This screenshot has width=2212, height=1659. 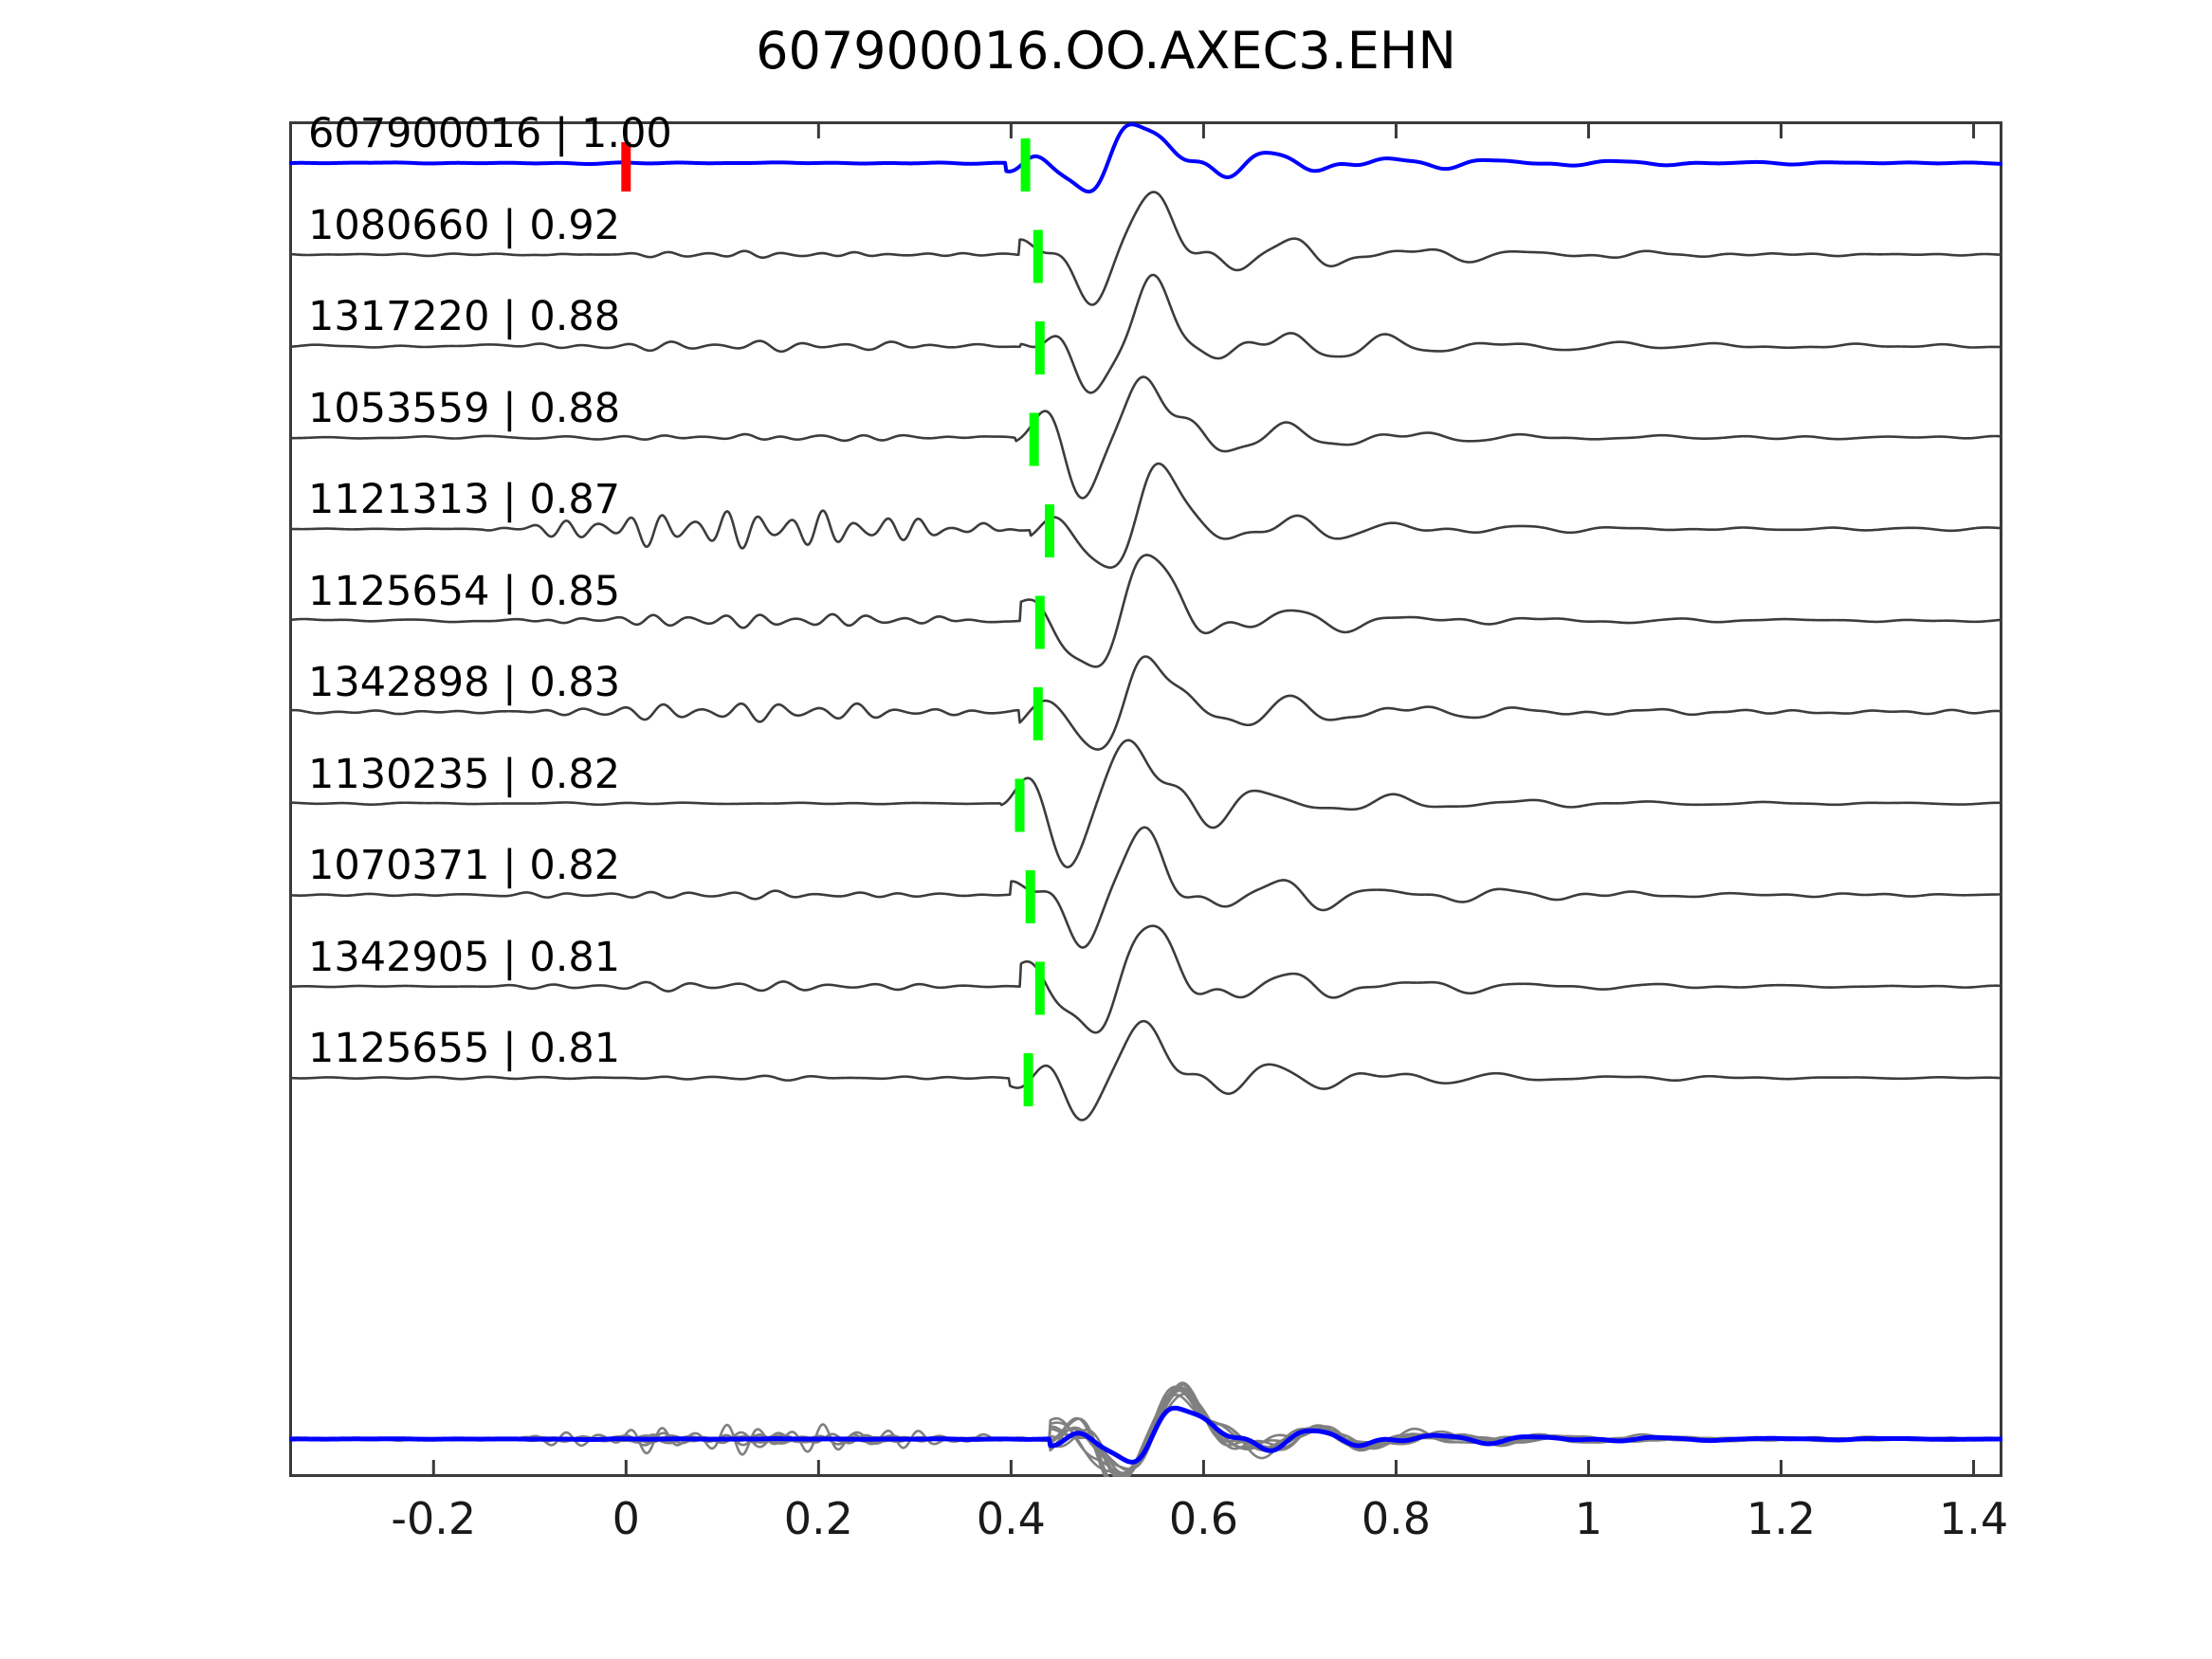 I want to click on x-tick-label: 1.4, so click(x=1973, y=1518).